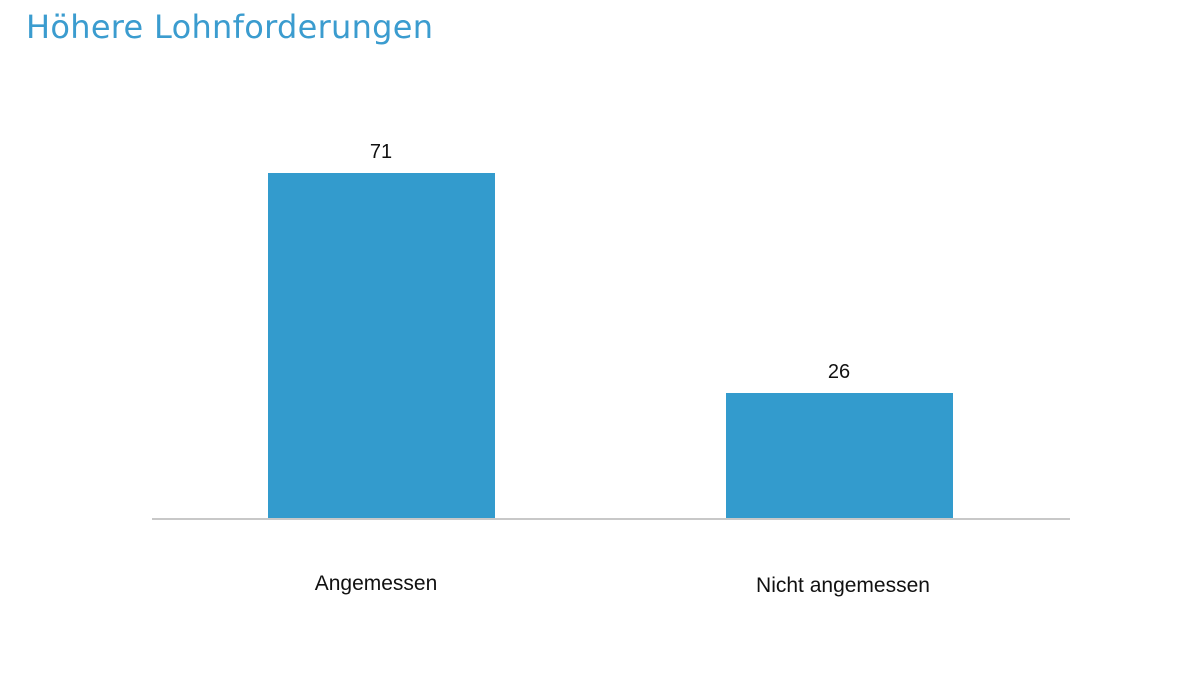  What do you see at coordinates (381, 346) in the screenshot?
I see `bar-angemessen` at bounding box center [381, 346].